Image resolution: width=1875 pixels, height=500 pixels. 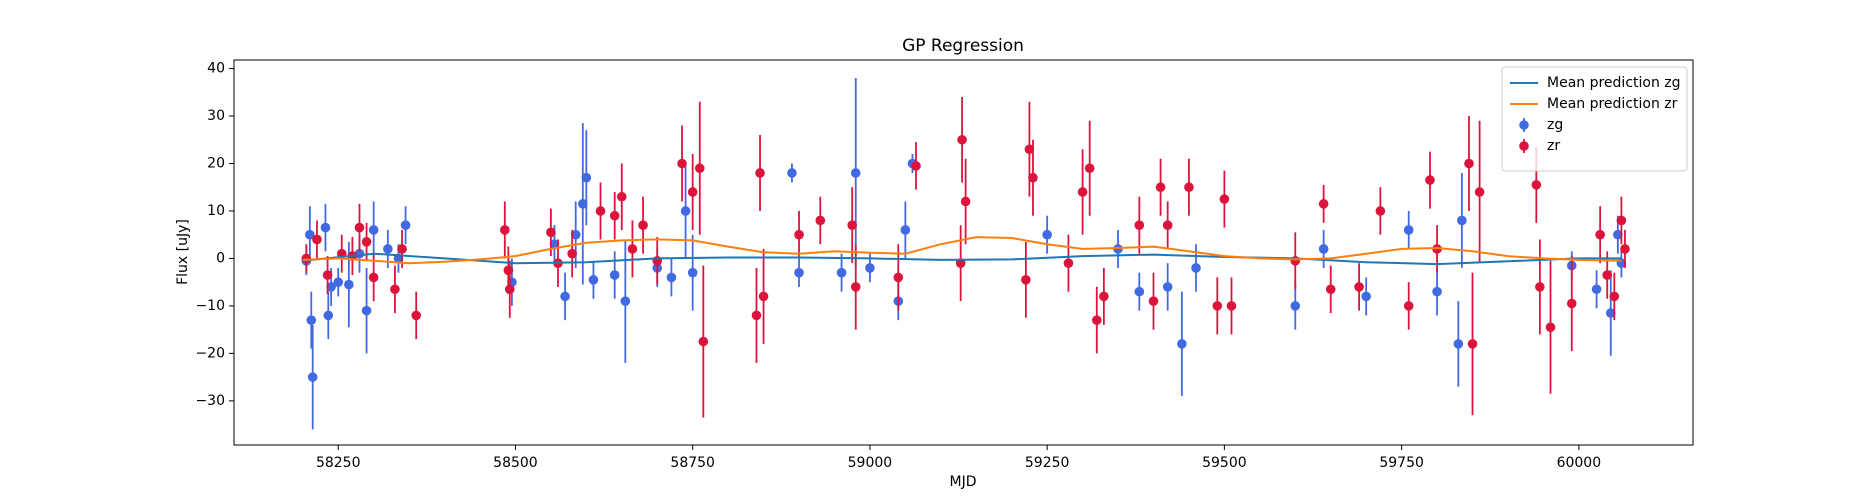 I want to click on y-tick-label: −20, so click(x=210, y=353).